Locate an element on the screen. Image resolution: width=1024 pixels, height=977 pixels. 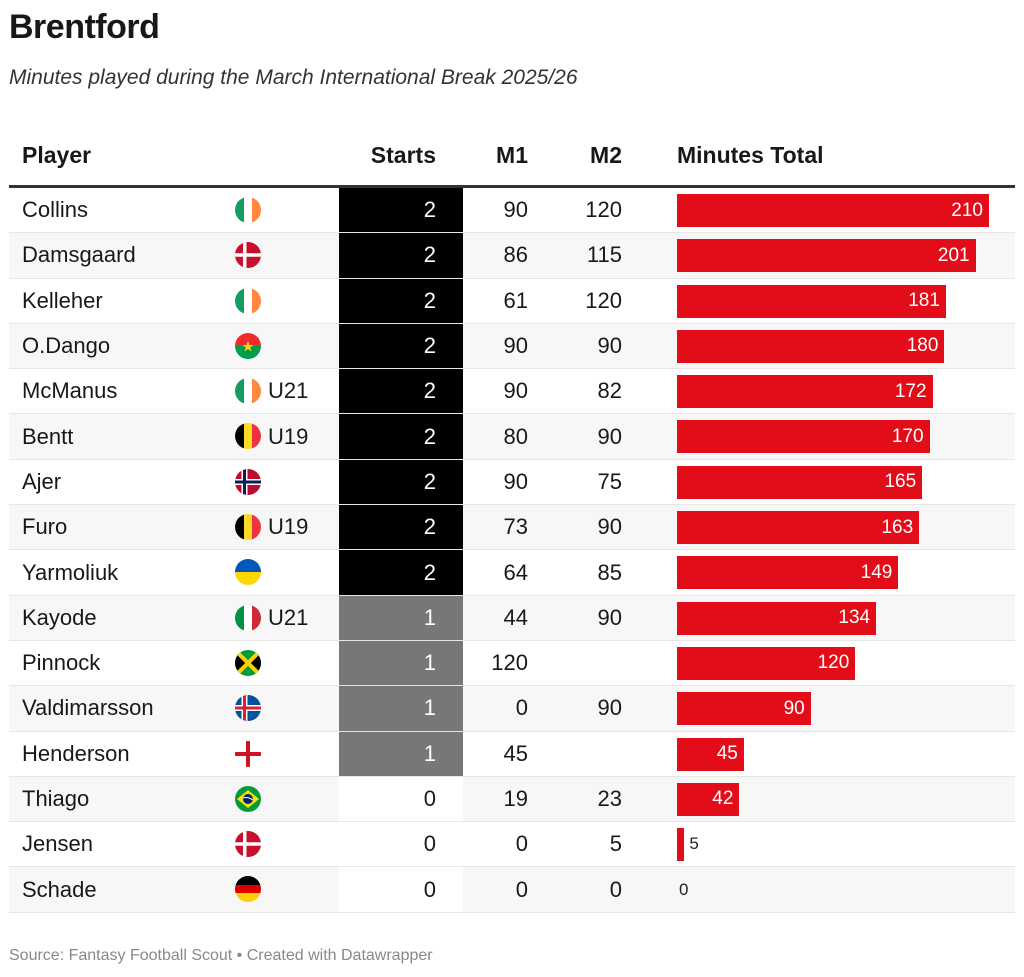
table-row: Thiago 0 19 23 42 is located at coordinates (512, 799).